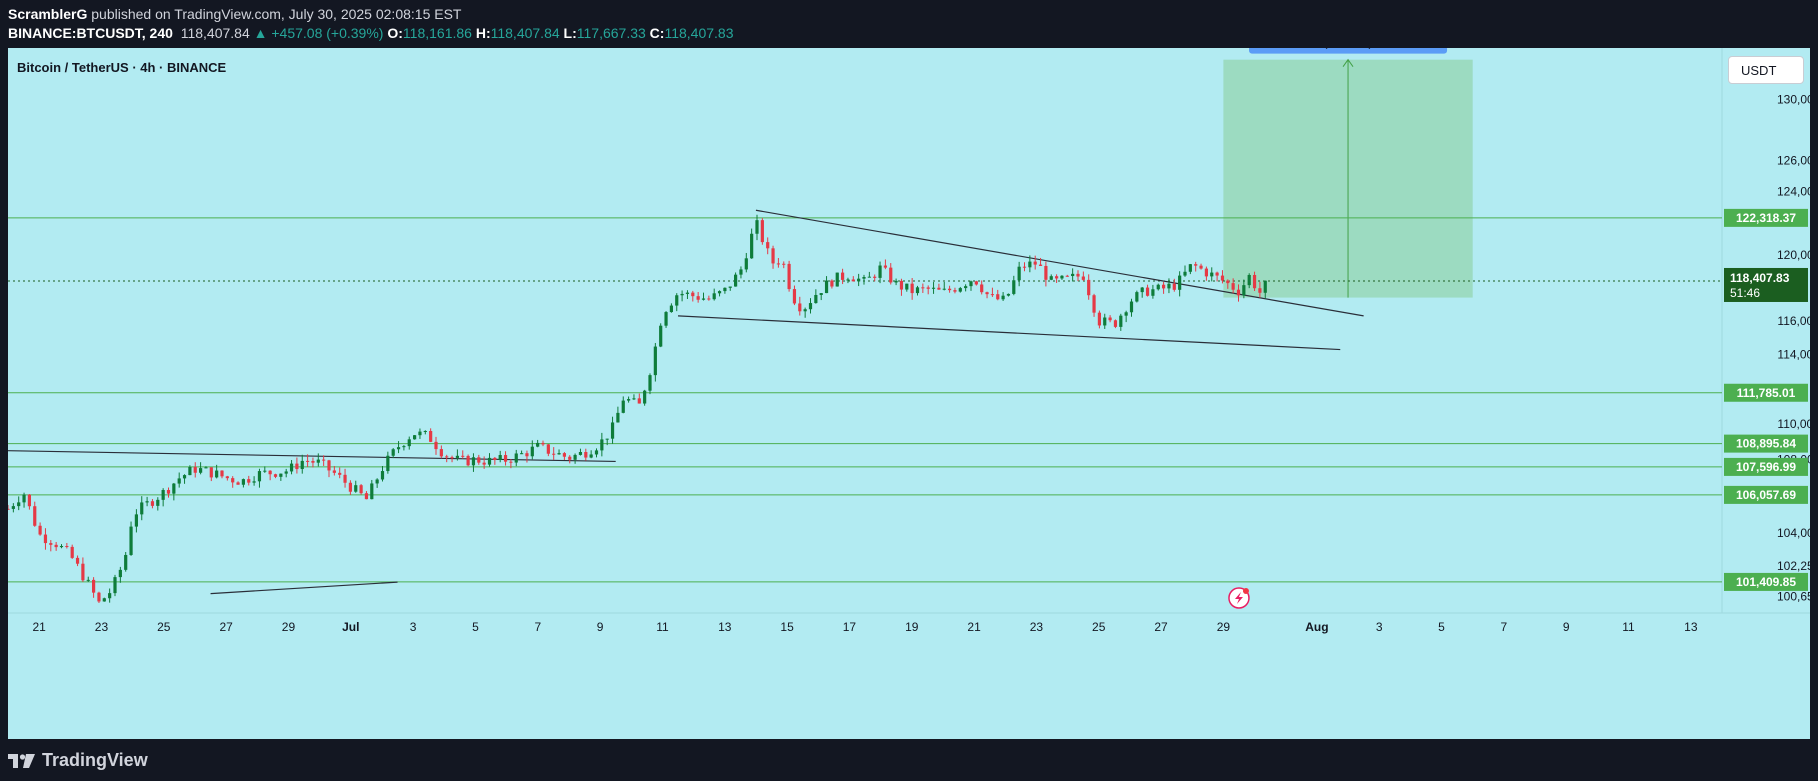 Image resolution: width=1818 pixels, height=781 pixels. I want to click on tradingview-logo: TradingView, so click(78, 760).